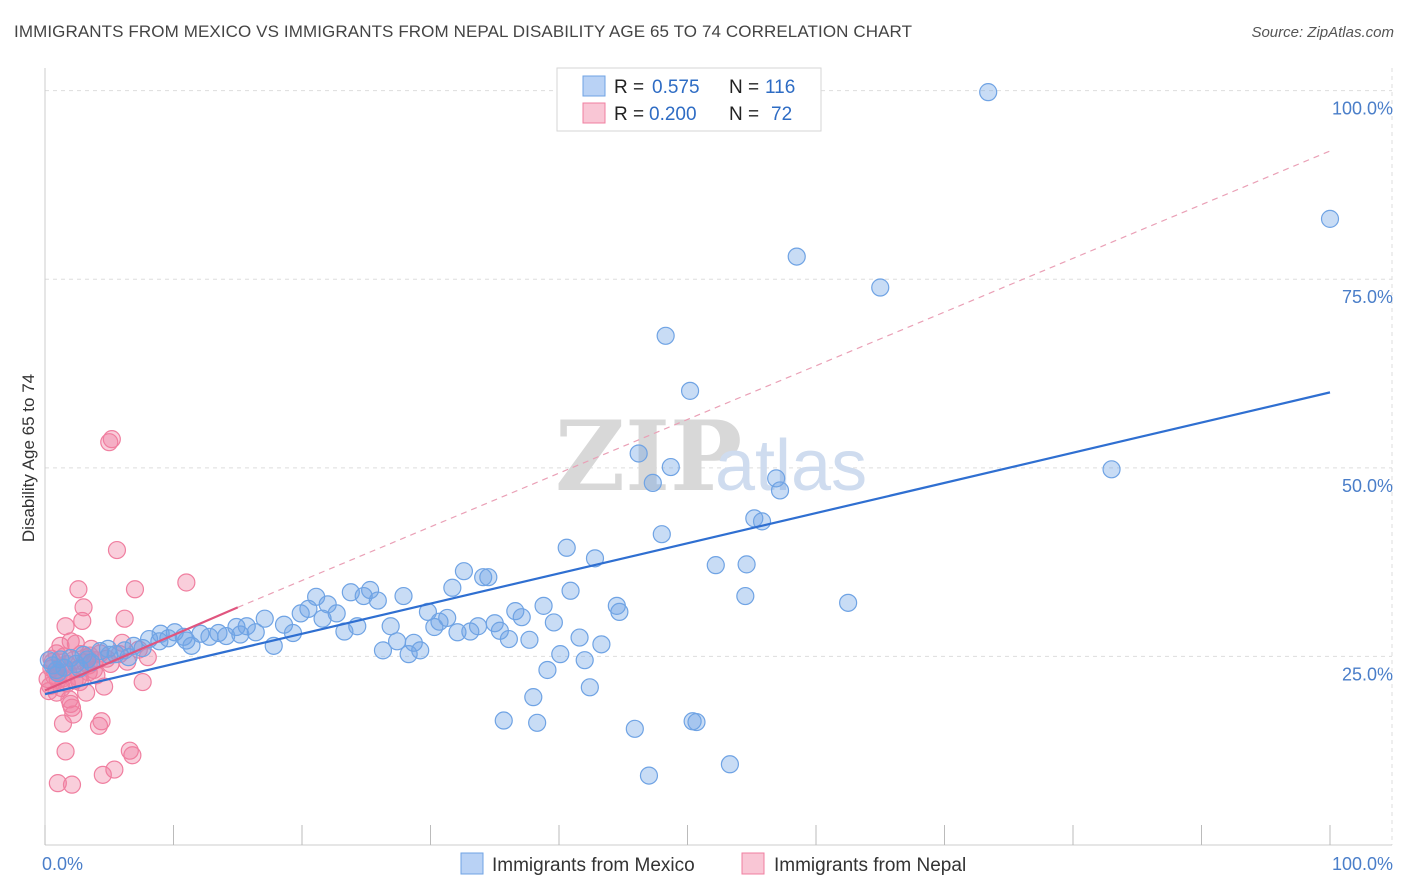  What do you see at coordinates (1362, 864) in the screenshot?
I see `x-tick-label: 100.0%` at bounding box center [1362, 864].